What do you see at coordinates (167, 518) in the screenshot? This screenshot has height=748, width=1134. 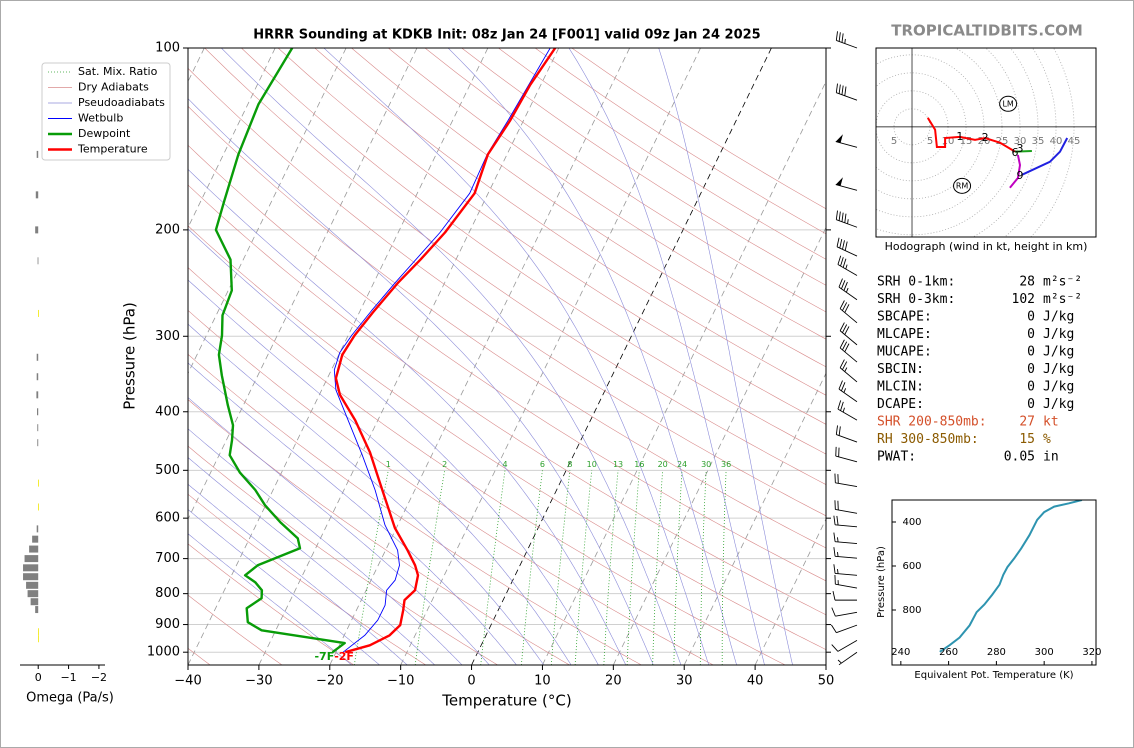 I see `y-tick-label: 600` at bounding box center [167, 518].